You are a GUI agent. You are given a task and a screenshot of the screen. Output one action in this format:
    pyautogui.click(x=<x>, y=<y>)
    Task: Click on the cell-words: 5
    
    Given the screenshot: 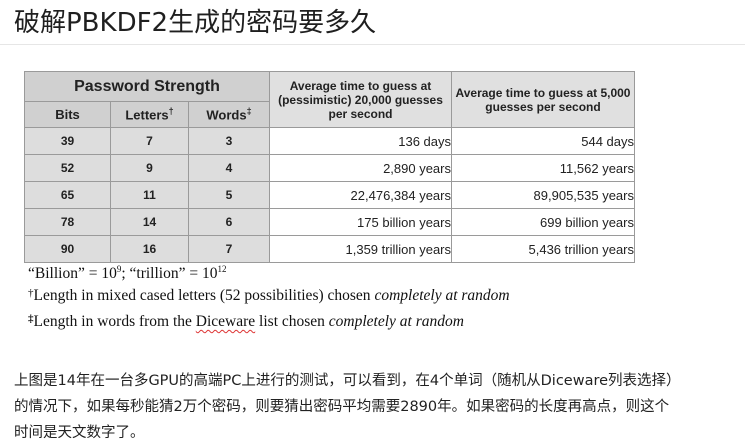 What is the action you would take?
    pyautogui.click(x=229, y=195)
    